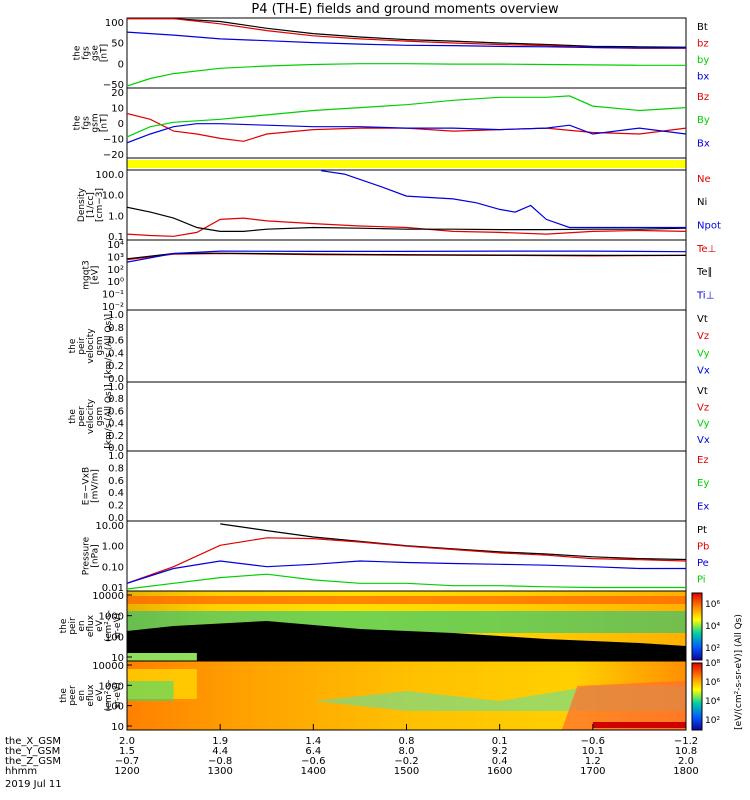 The height and width of the screenshot is (800, 750). Describe the element at coordinates (407, 741) in the screenshot. I see `x-tick-label: 0.8` at that location.